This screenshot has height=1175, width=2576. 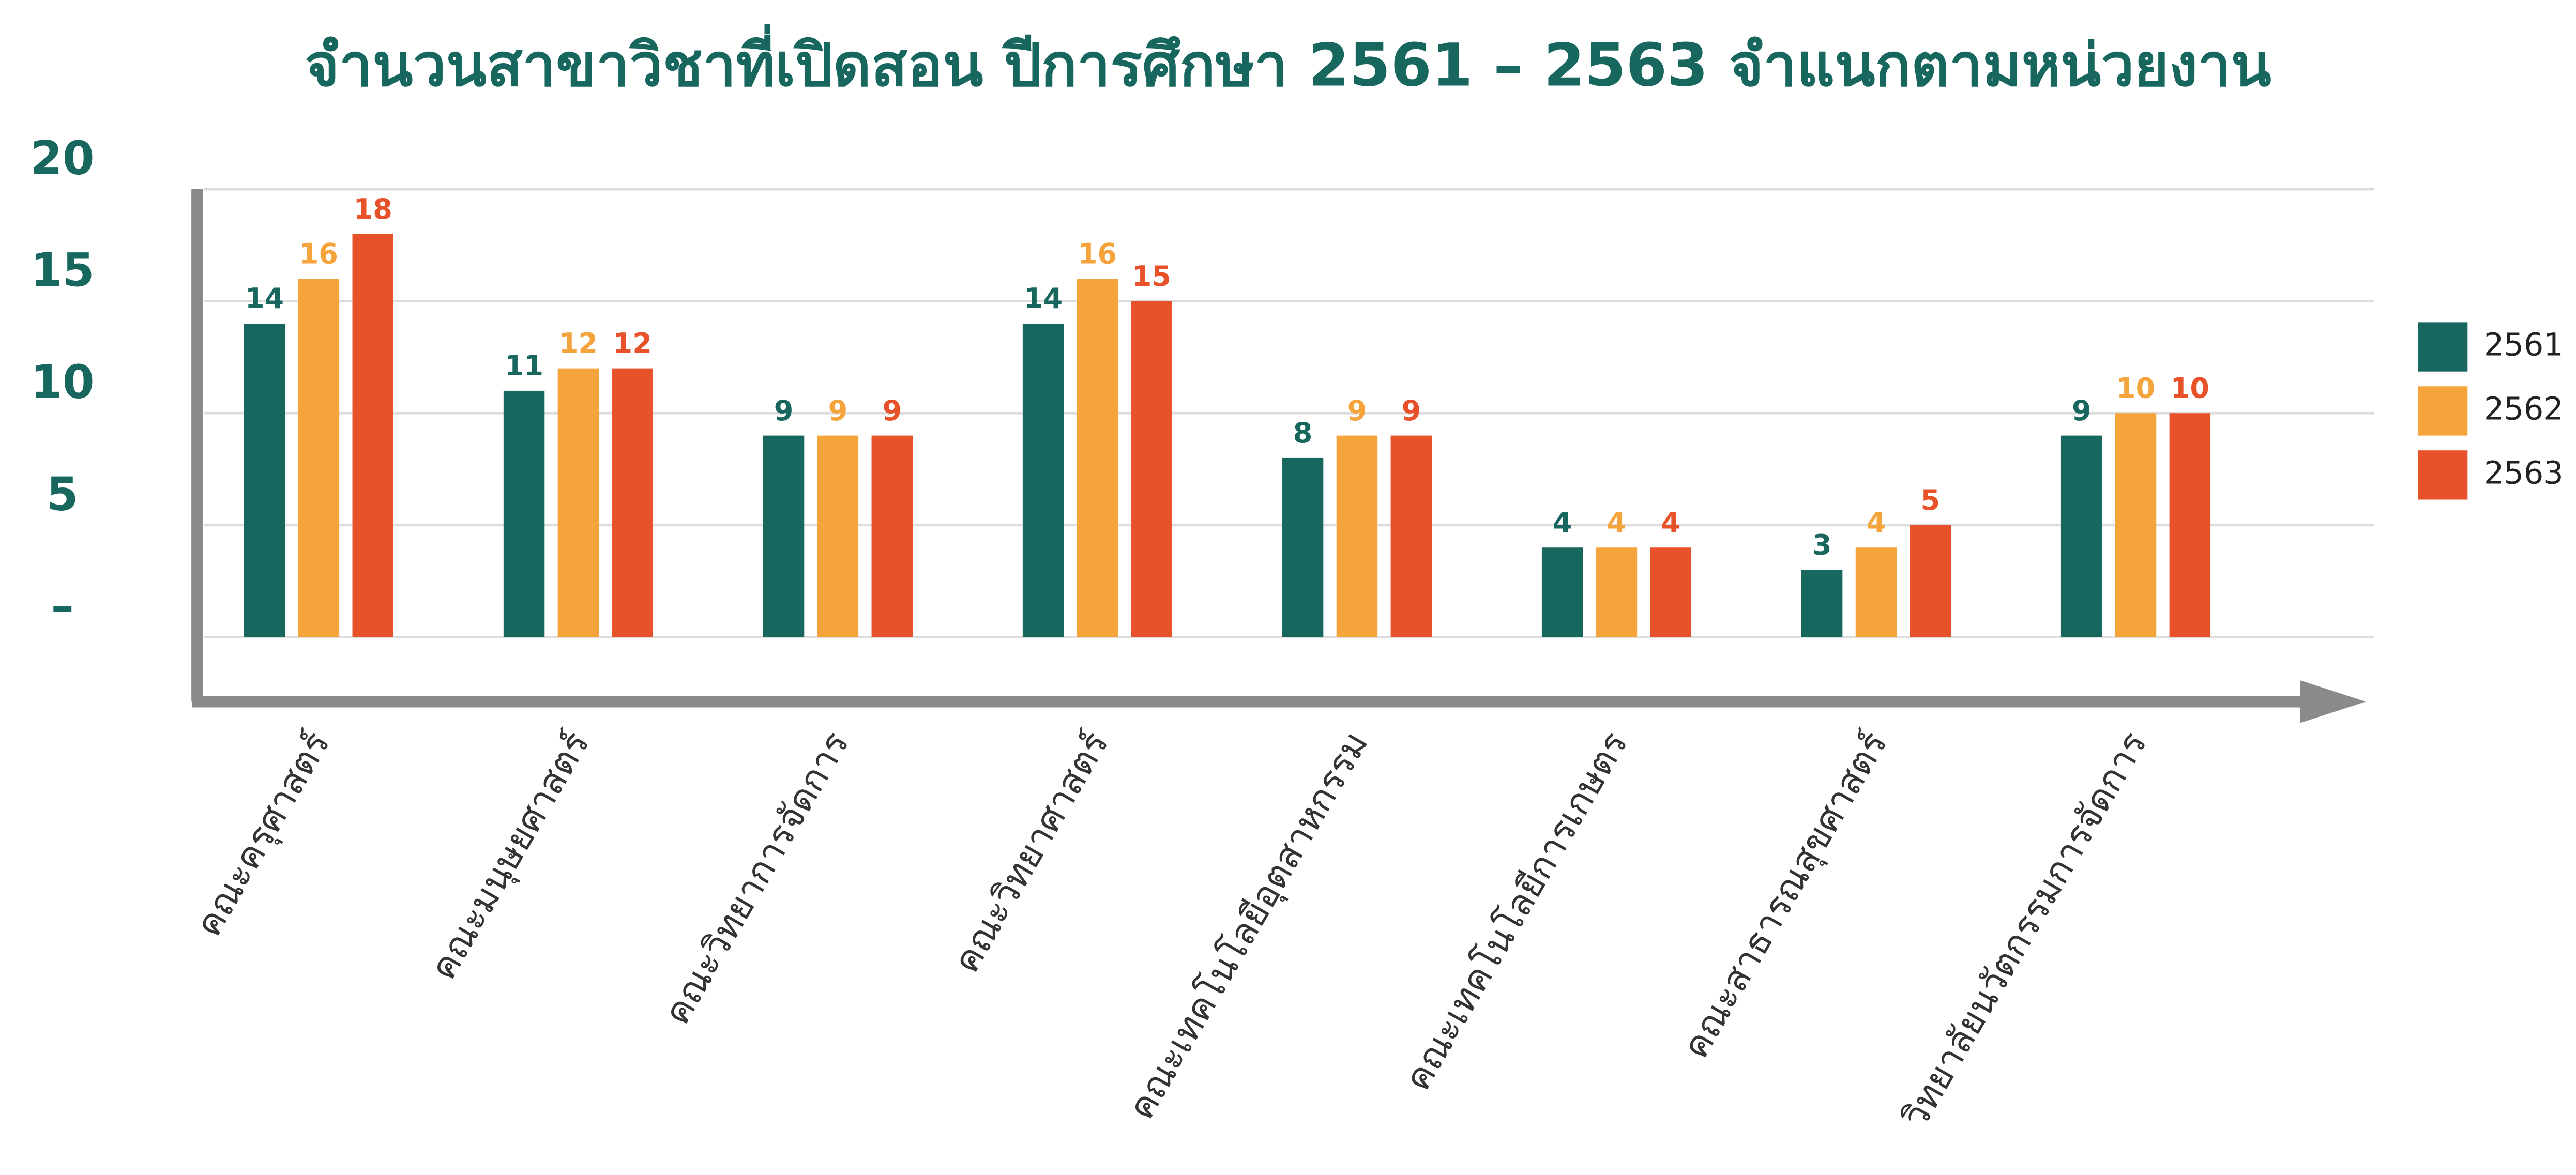 What do you see at coordinates (2524, 409) in the screenshot?
I see `legend-label: 2562` at bounding box center [2524, 409].